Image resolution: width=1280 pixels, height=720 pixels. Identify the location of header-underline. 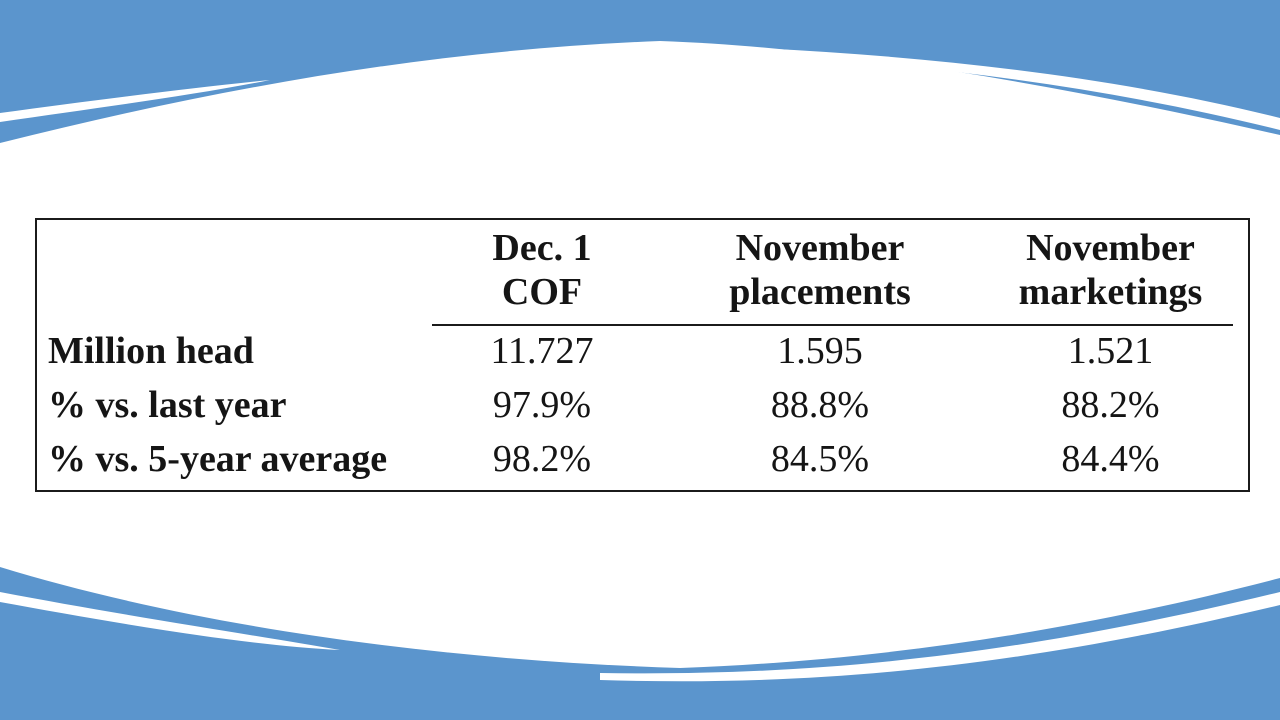
(832, 325).